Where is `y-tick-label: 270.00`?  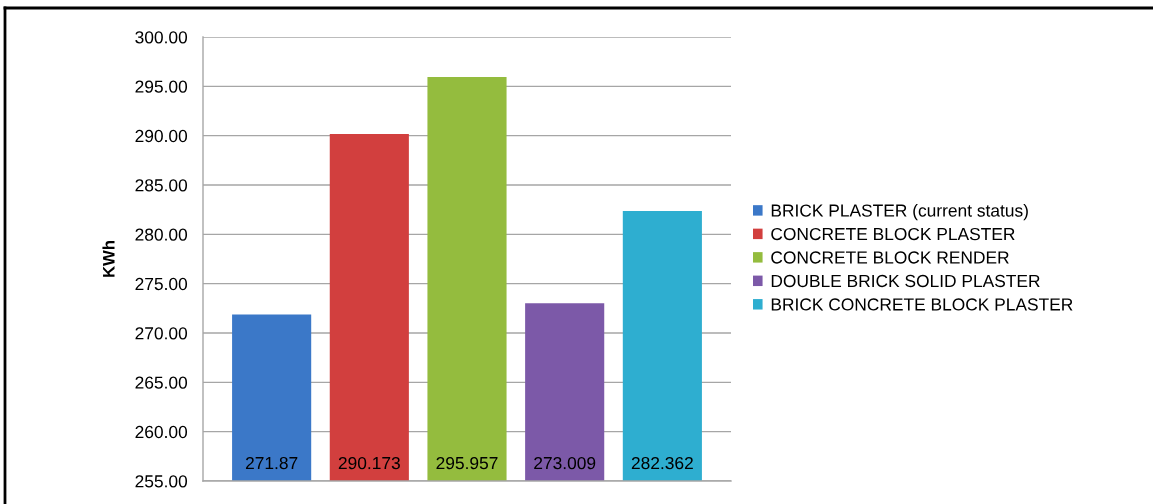 y-tick-label: 270.00 is located at coordinates (161, 333).